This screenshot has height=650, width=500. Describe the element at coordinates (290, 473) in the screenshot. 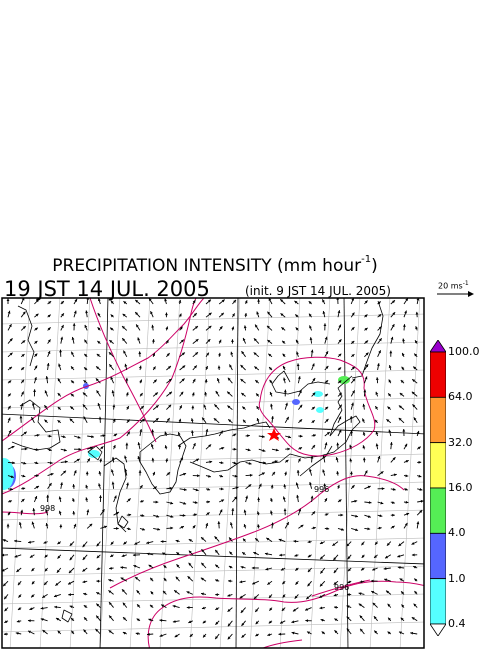

I see `grid-meridian` at that location.